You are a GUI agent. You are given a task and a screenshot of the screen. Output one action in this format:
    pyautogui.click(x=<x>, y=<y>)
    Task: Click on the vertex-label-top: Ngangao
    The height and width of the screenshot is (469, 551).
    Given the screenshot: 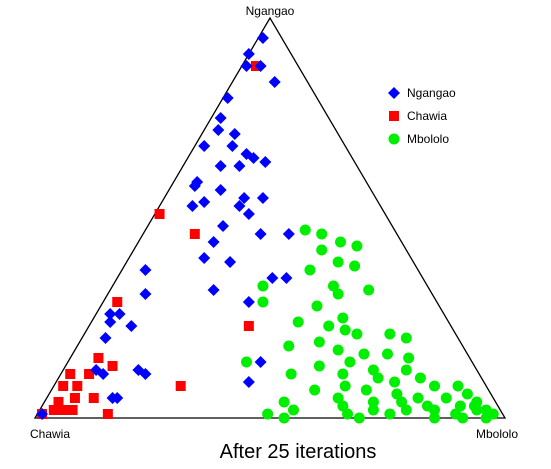 What is the action you would take?
    pyautogui.click(x=270, y=11)
    